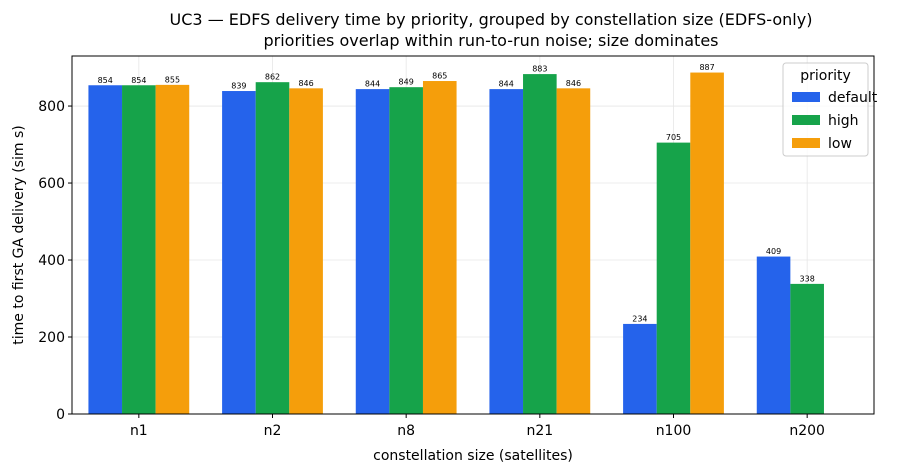 This screenshot has height=473, width=912. Describe the element at coordinates (473, 456) in the screenshot. I see `x-axis-label: constellation size (satellites)` at that location.